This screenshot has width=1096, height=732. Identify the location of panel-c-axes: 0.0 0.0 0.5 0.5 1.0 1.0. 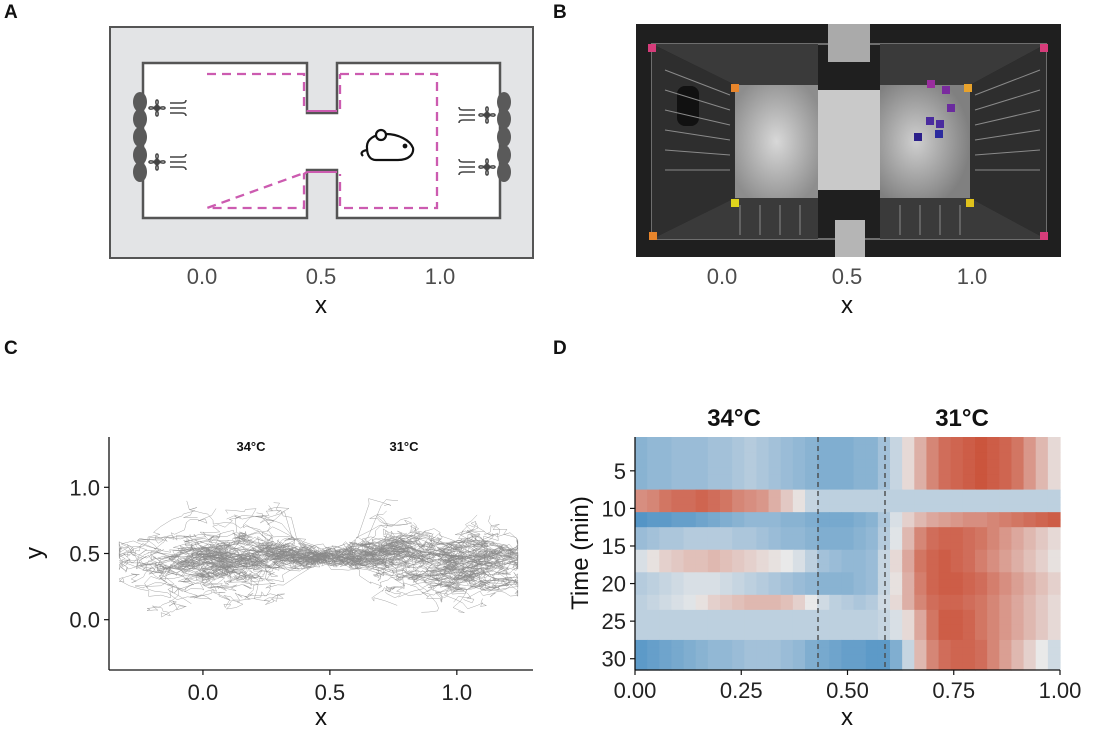
(270, 590).